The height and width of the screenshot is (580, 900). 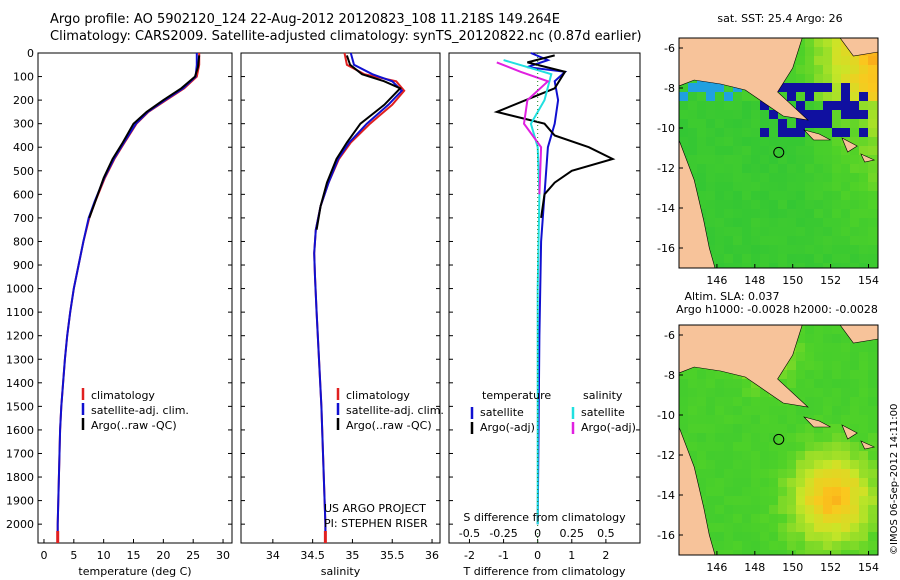 What do you see at coordinates (502, 412) in the screenshot?
I see `legend-label: satellite` at bounding box center [502, 412].